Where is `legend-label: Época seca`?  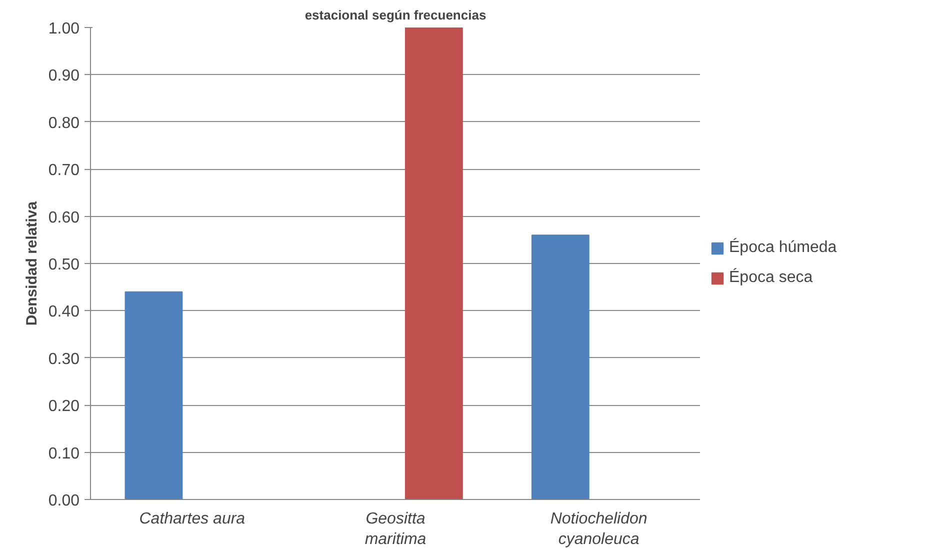 legend-label: Época seca is located at coordinates (771, 278).